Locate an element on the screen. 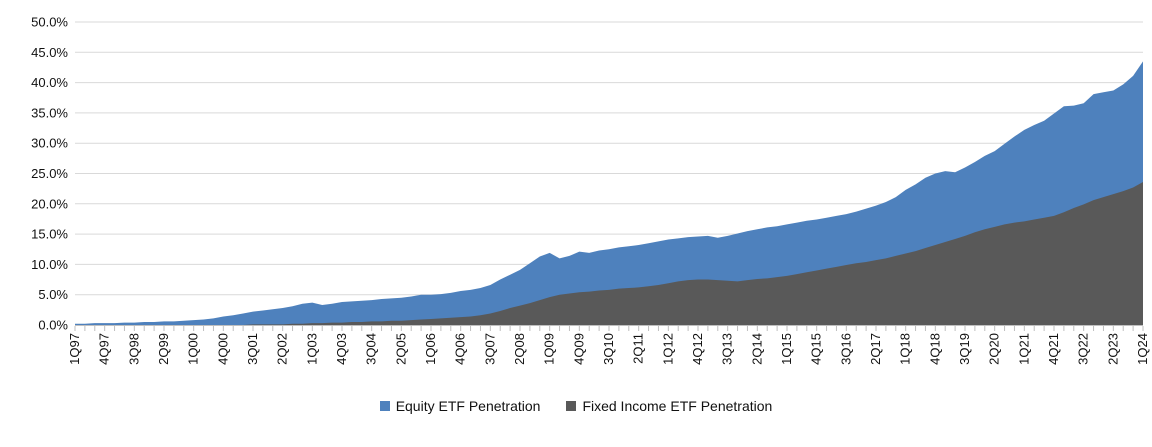  svg-text: 3Q07 is located at coordinates (489, 349).